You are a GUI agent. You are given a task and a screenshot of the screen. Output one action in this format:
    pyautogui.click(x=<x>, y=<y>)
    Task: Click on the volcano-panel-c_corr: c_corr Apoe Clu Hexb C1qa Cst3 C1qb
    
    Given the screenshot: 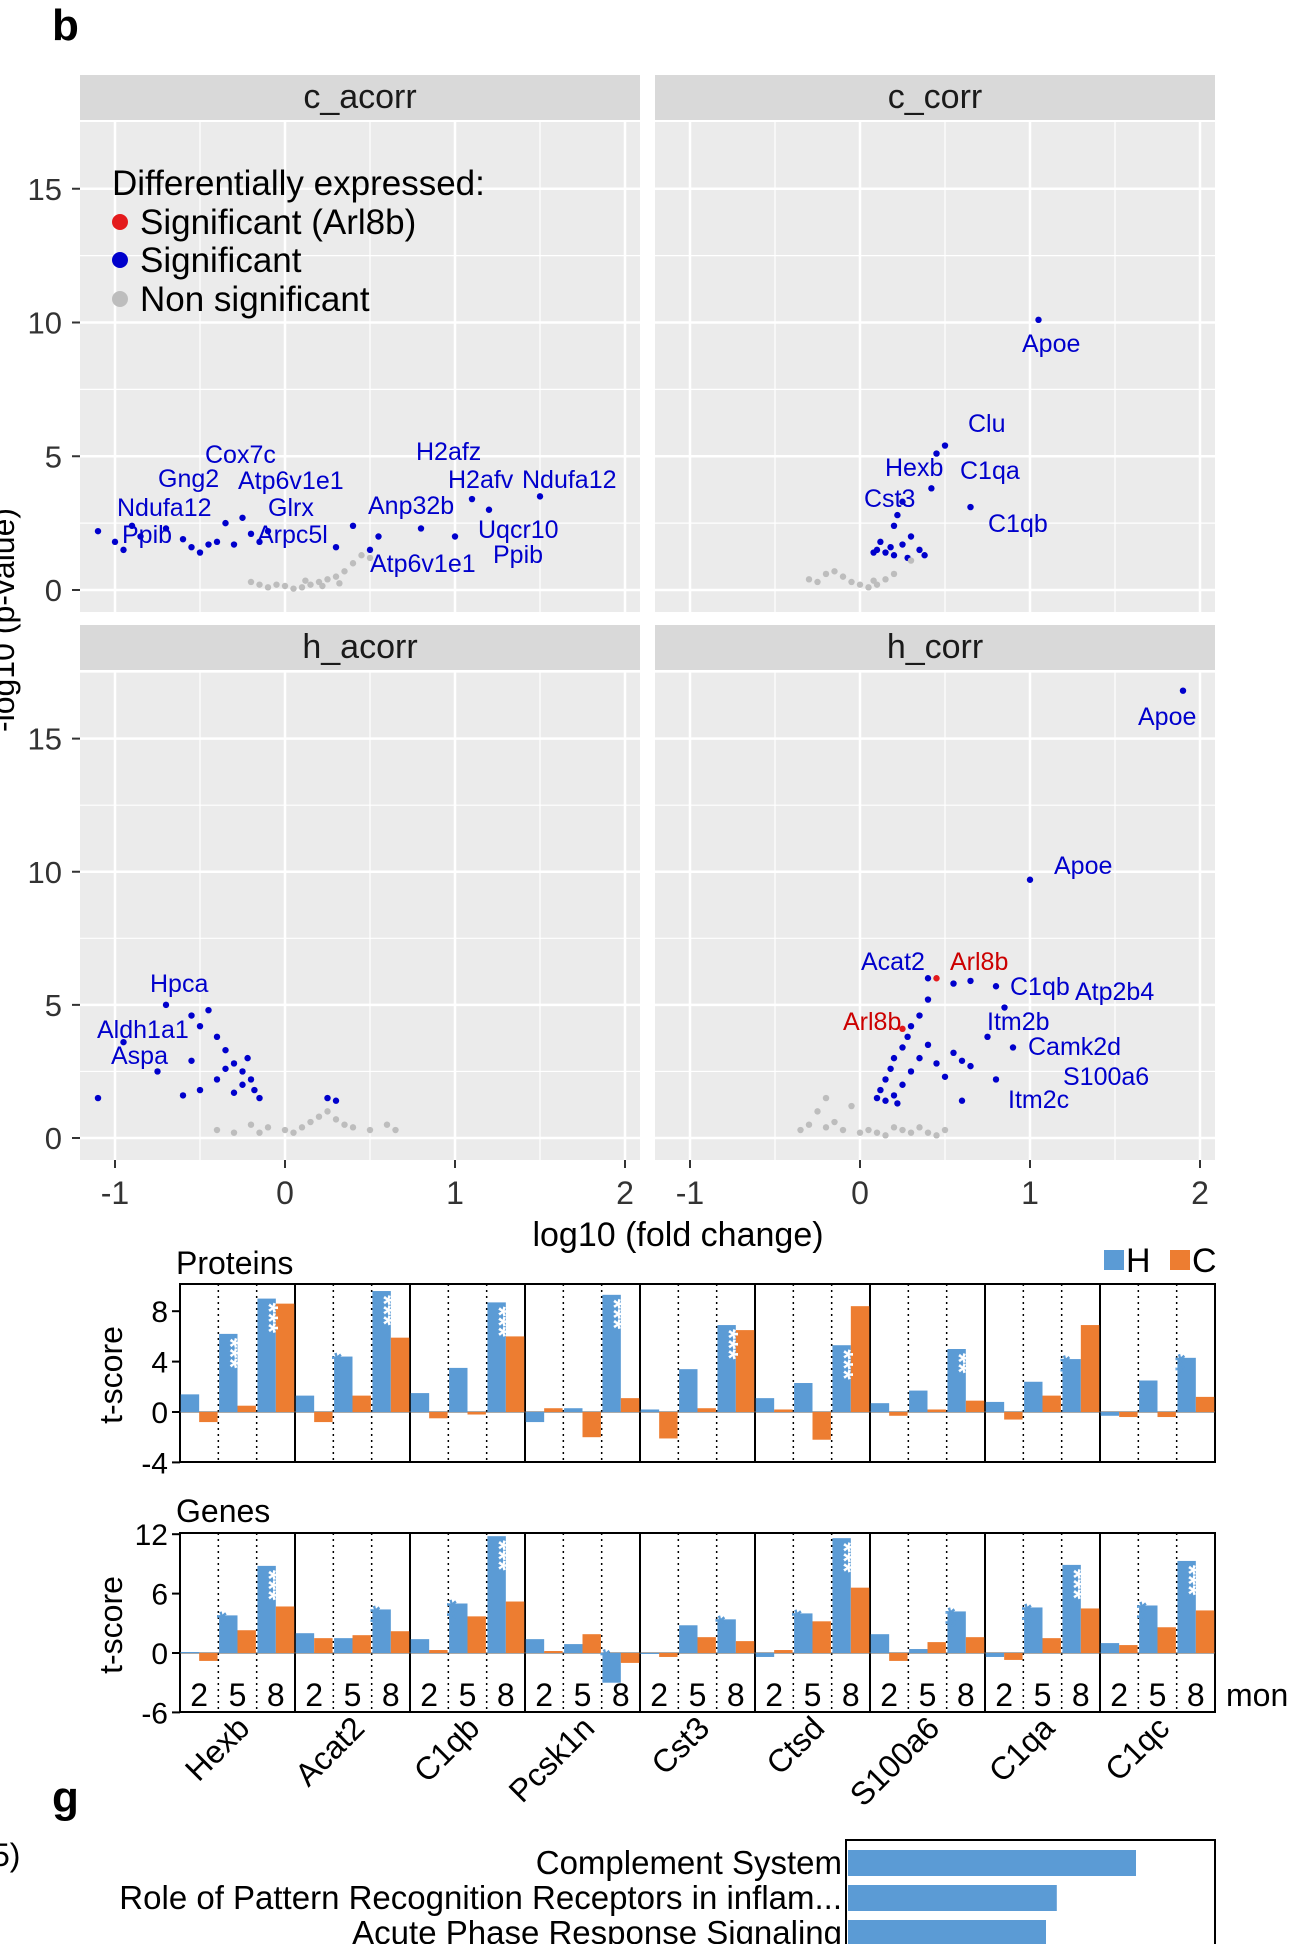 What is the action you would take?
    pyautogui.click(x=935, y=343)
    